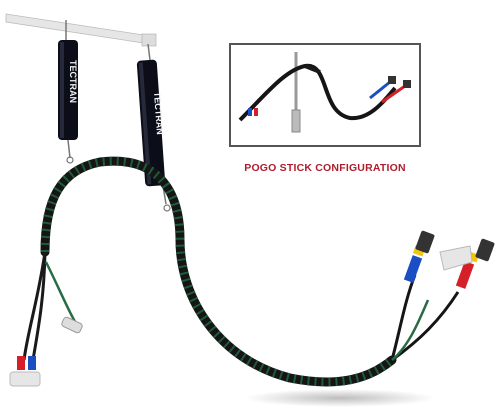 This screenshot has width=500, height=411. What do you see at coordinates (325, 168) in the screenshot?
I see `inset-caption: POGO STICK CONFIGURATION` at bounding box center [325, 168].